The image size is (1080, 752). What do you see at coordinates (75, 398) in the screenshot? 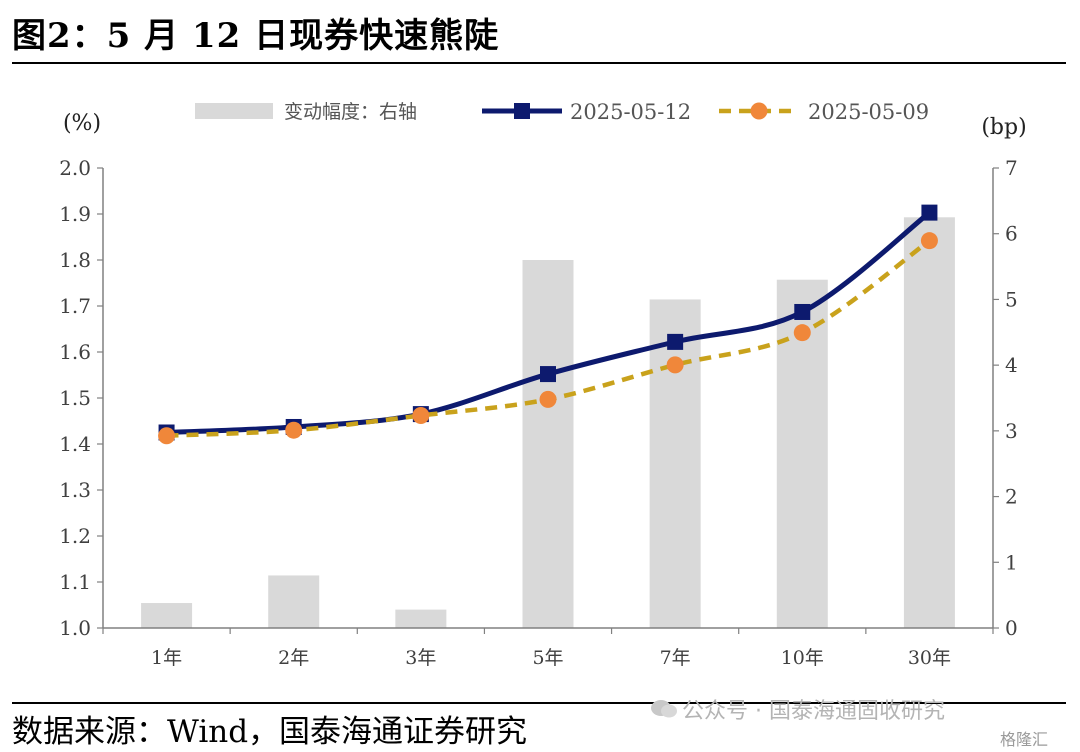
I see `left-tick-label: 1.5` at bounding box center [75, 398].